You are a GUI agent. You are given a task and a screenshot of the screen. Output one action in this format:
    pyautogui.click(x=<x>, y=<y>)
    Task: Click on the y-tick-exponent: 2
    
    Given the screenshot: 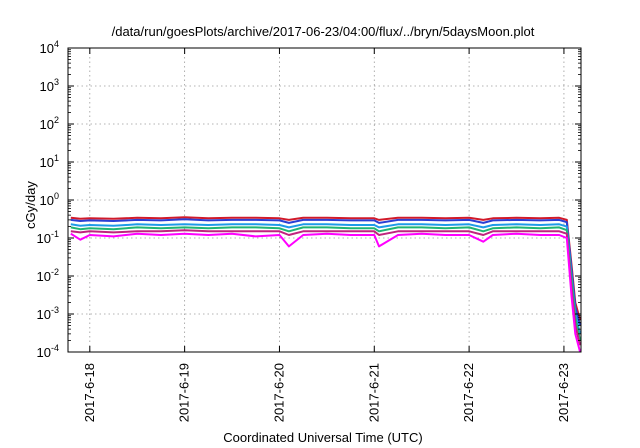 What is the action you would take?
    pyautogui.click(x=56, y=120)
    